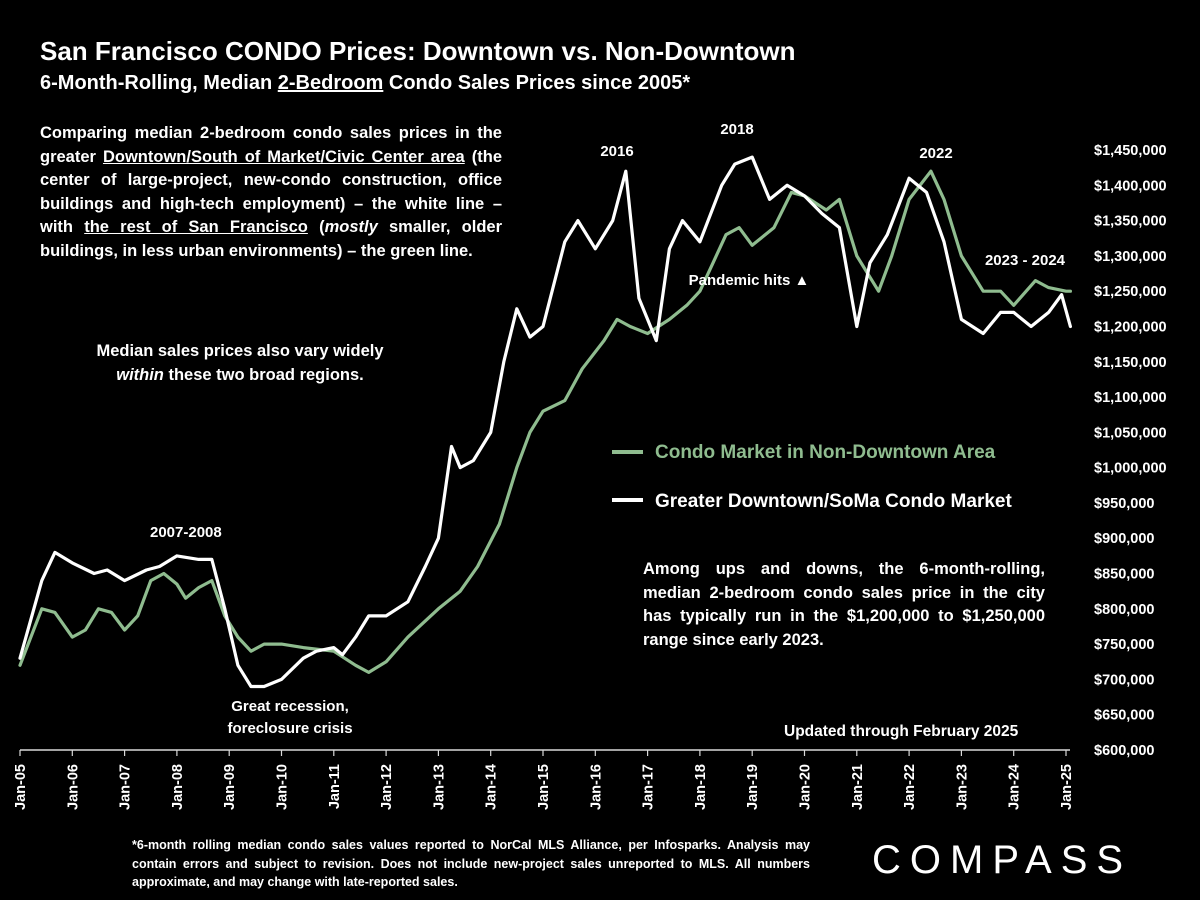  I want to click on subtitle-underlined: 2-Bedroom, so click(330, 83).